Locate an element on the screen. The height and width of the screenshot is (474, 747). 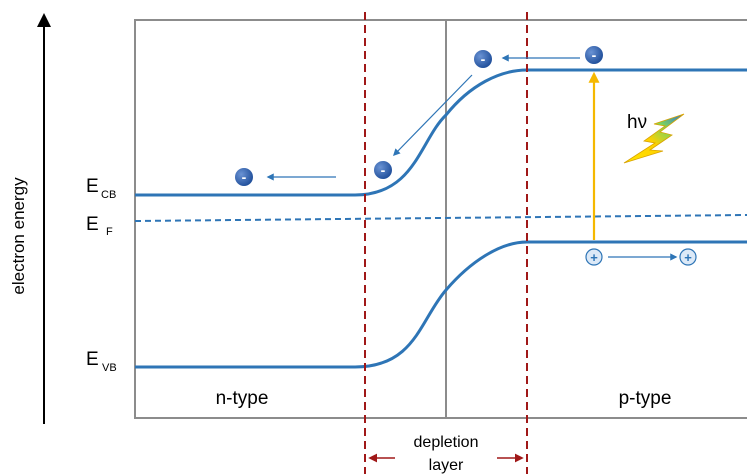
label-ef: E F is located at coordinates (99, 226).